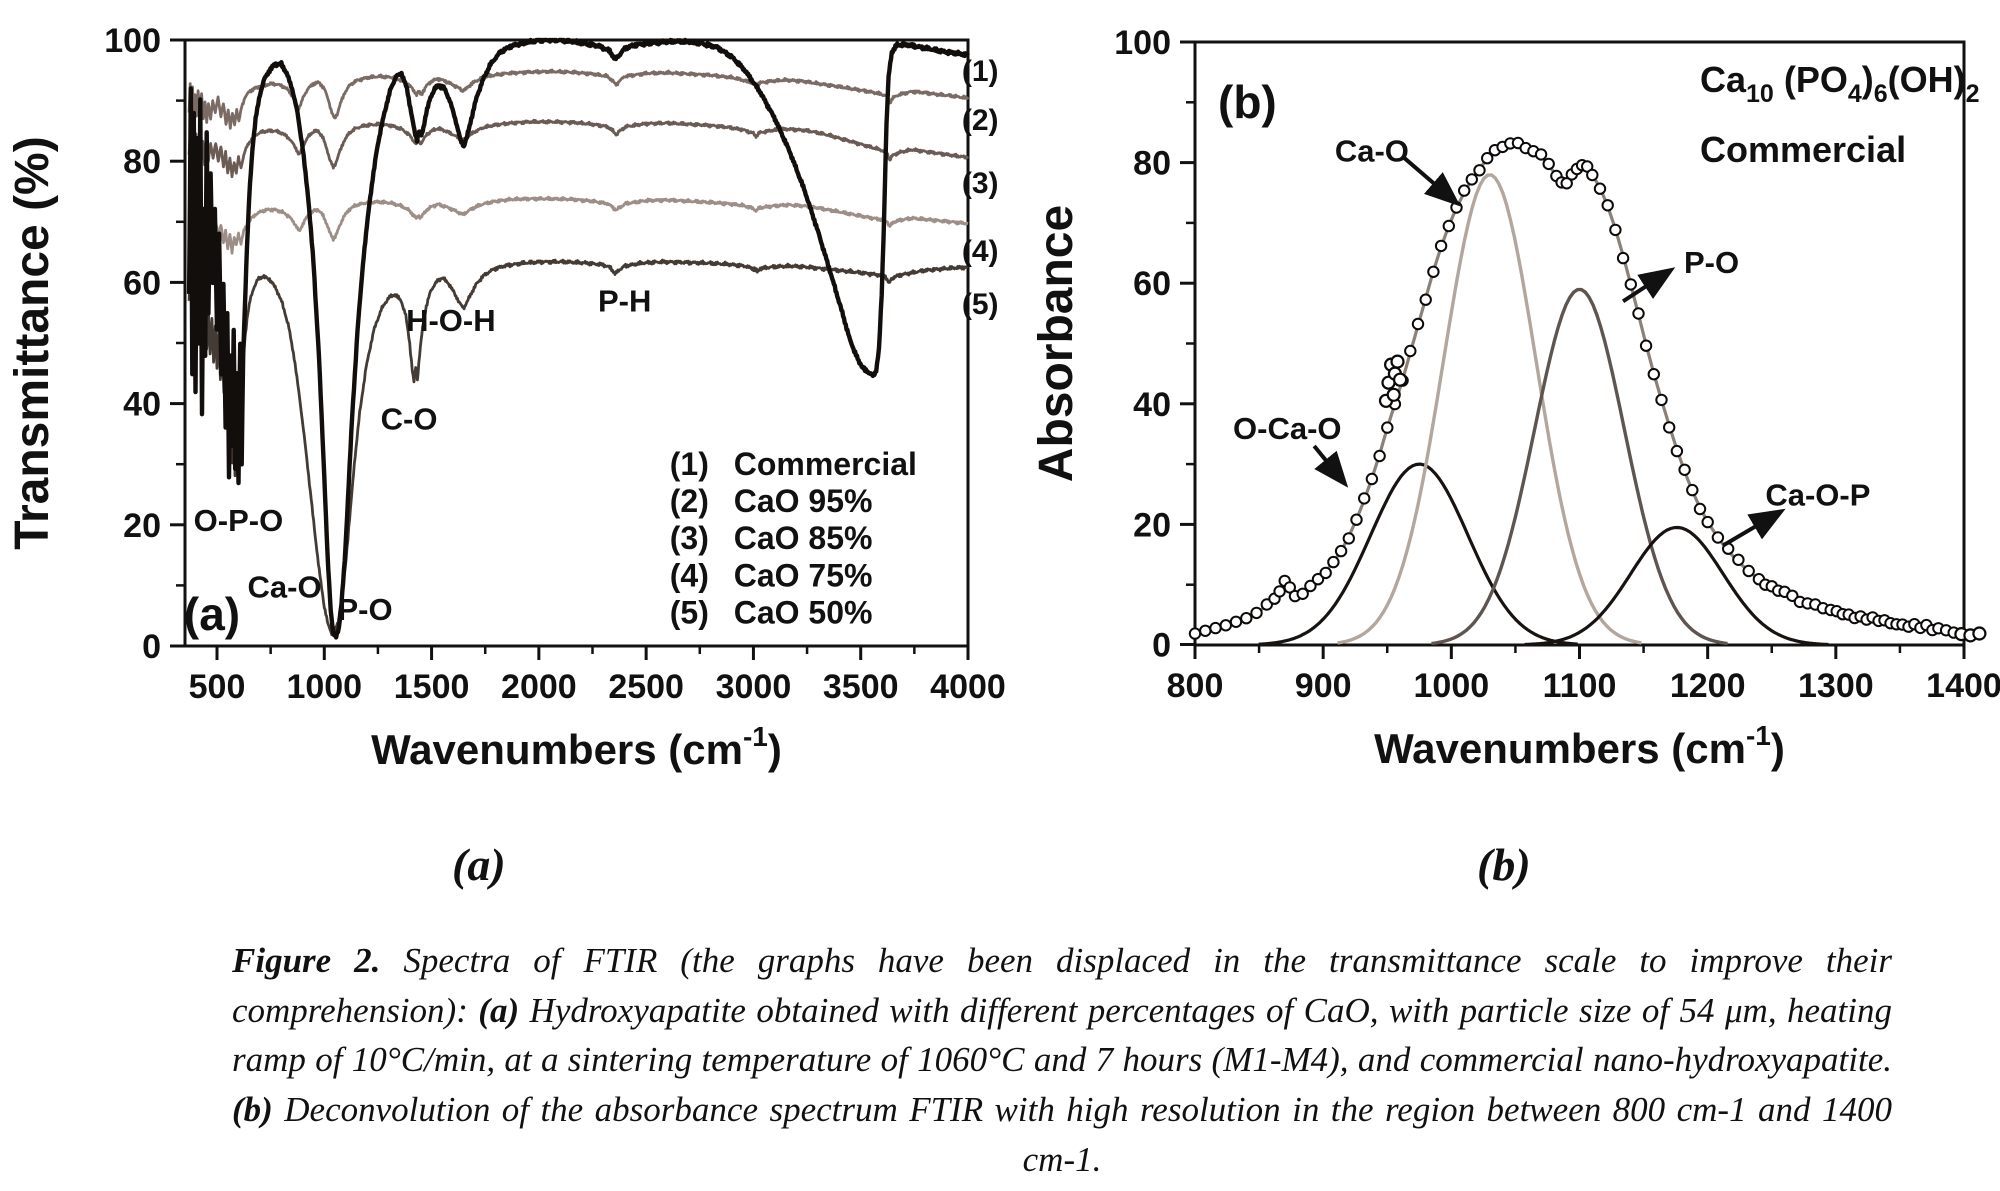  Describe the element at coordinates (1431, 181) in the screenshot. I see `annotation-arrow-ca-o` at that location.